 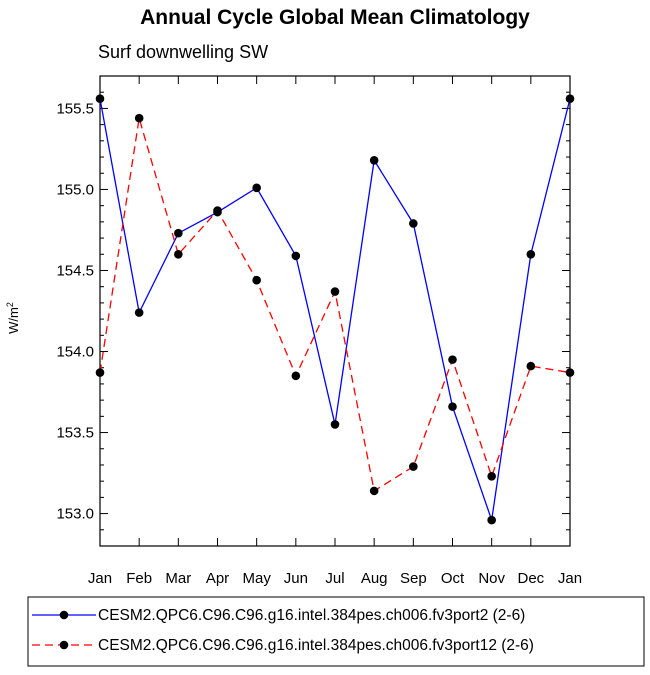 What do you see at coordinates (334, 578) in the screenshot?
I see `x-tick-label: Jul` at bounding box center [334, 578].